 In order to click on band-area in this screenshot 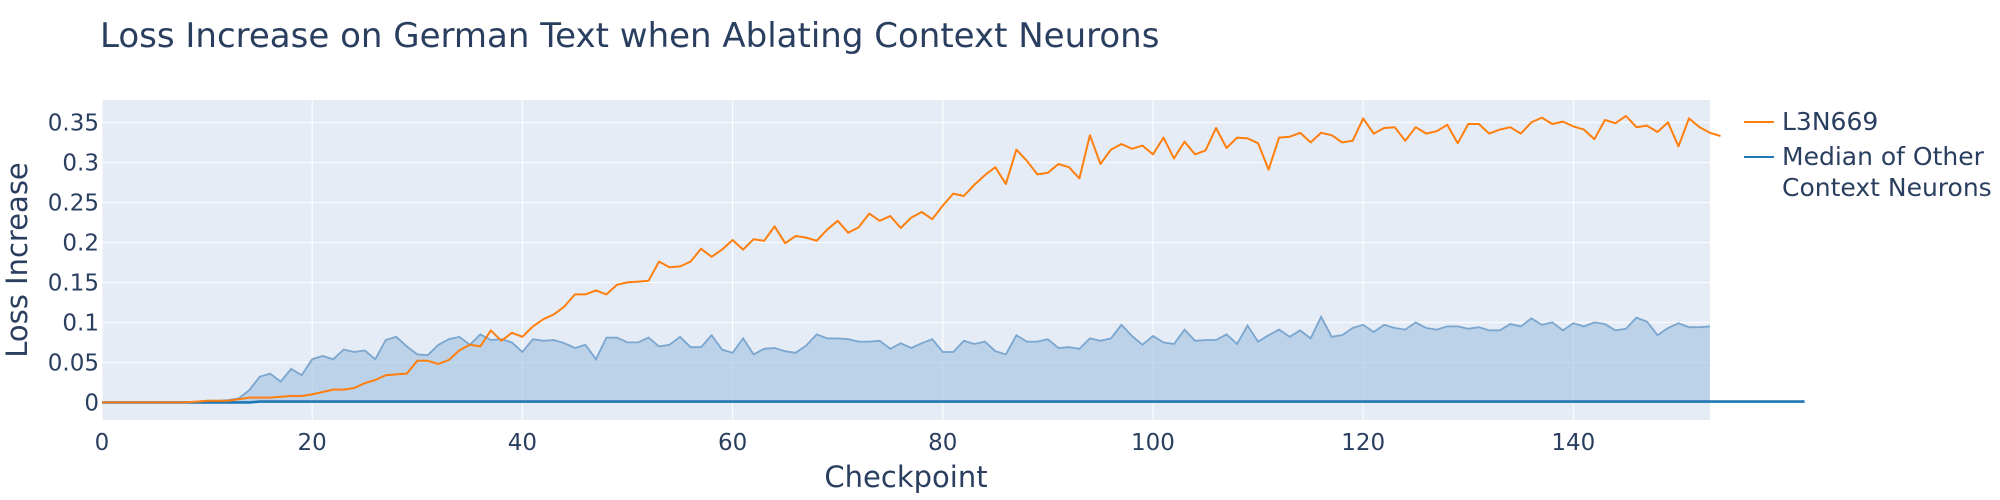, I will do `click(906, 359)`.